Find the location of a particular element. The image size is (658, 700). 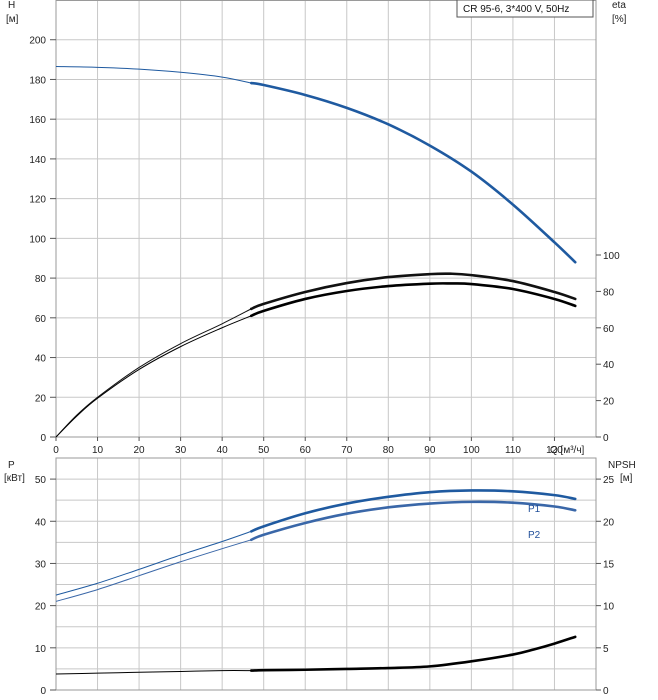

tick-label-p: 50 is located at coordinates (41, 480).